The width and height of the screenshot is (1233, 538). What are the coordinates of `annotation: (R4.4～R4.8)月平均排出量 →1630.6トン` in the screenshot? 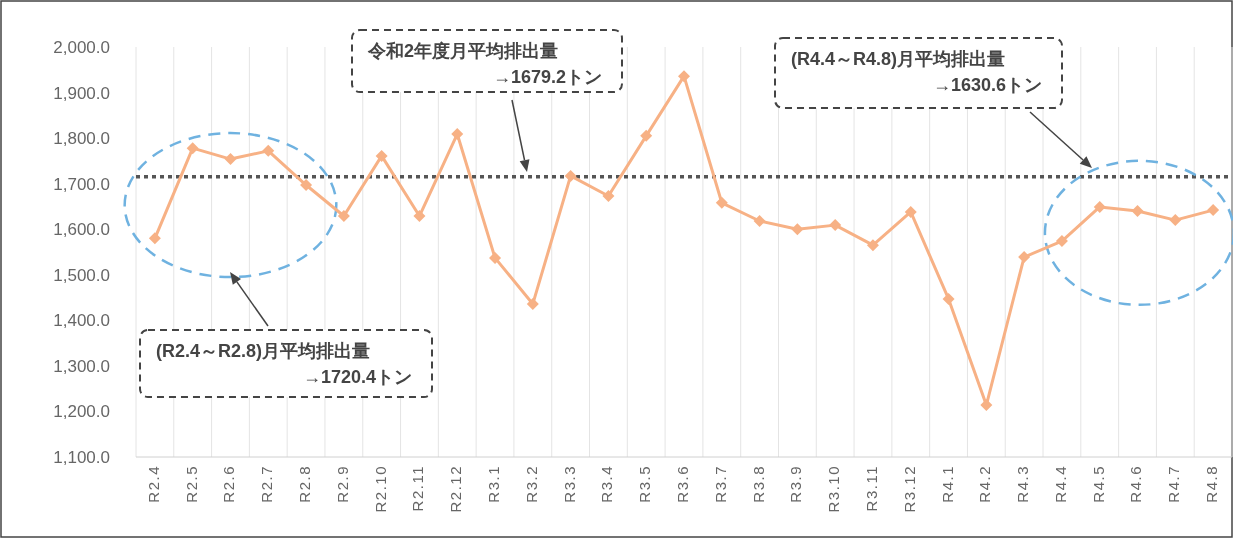 It's located at (916, 72).